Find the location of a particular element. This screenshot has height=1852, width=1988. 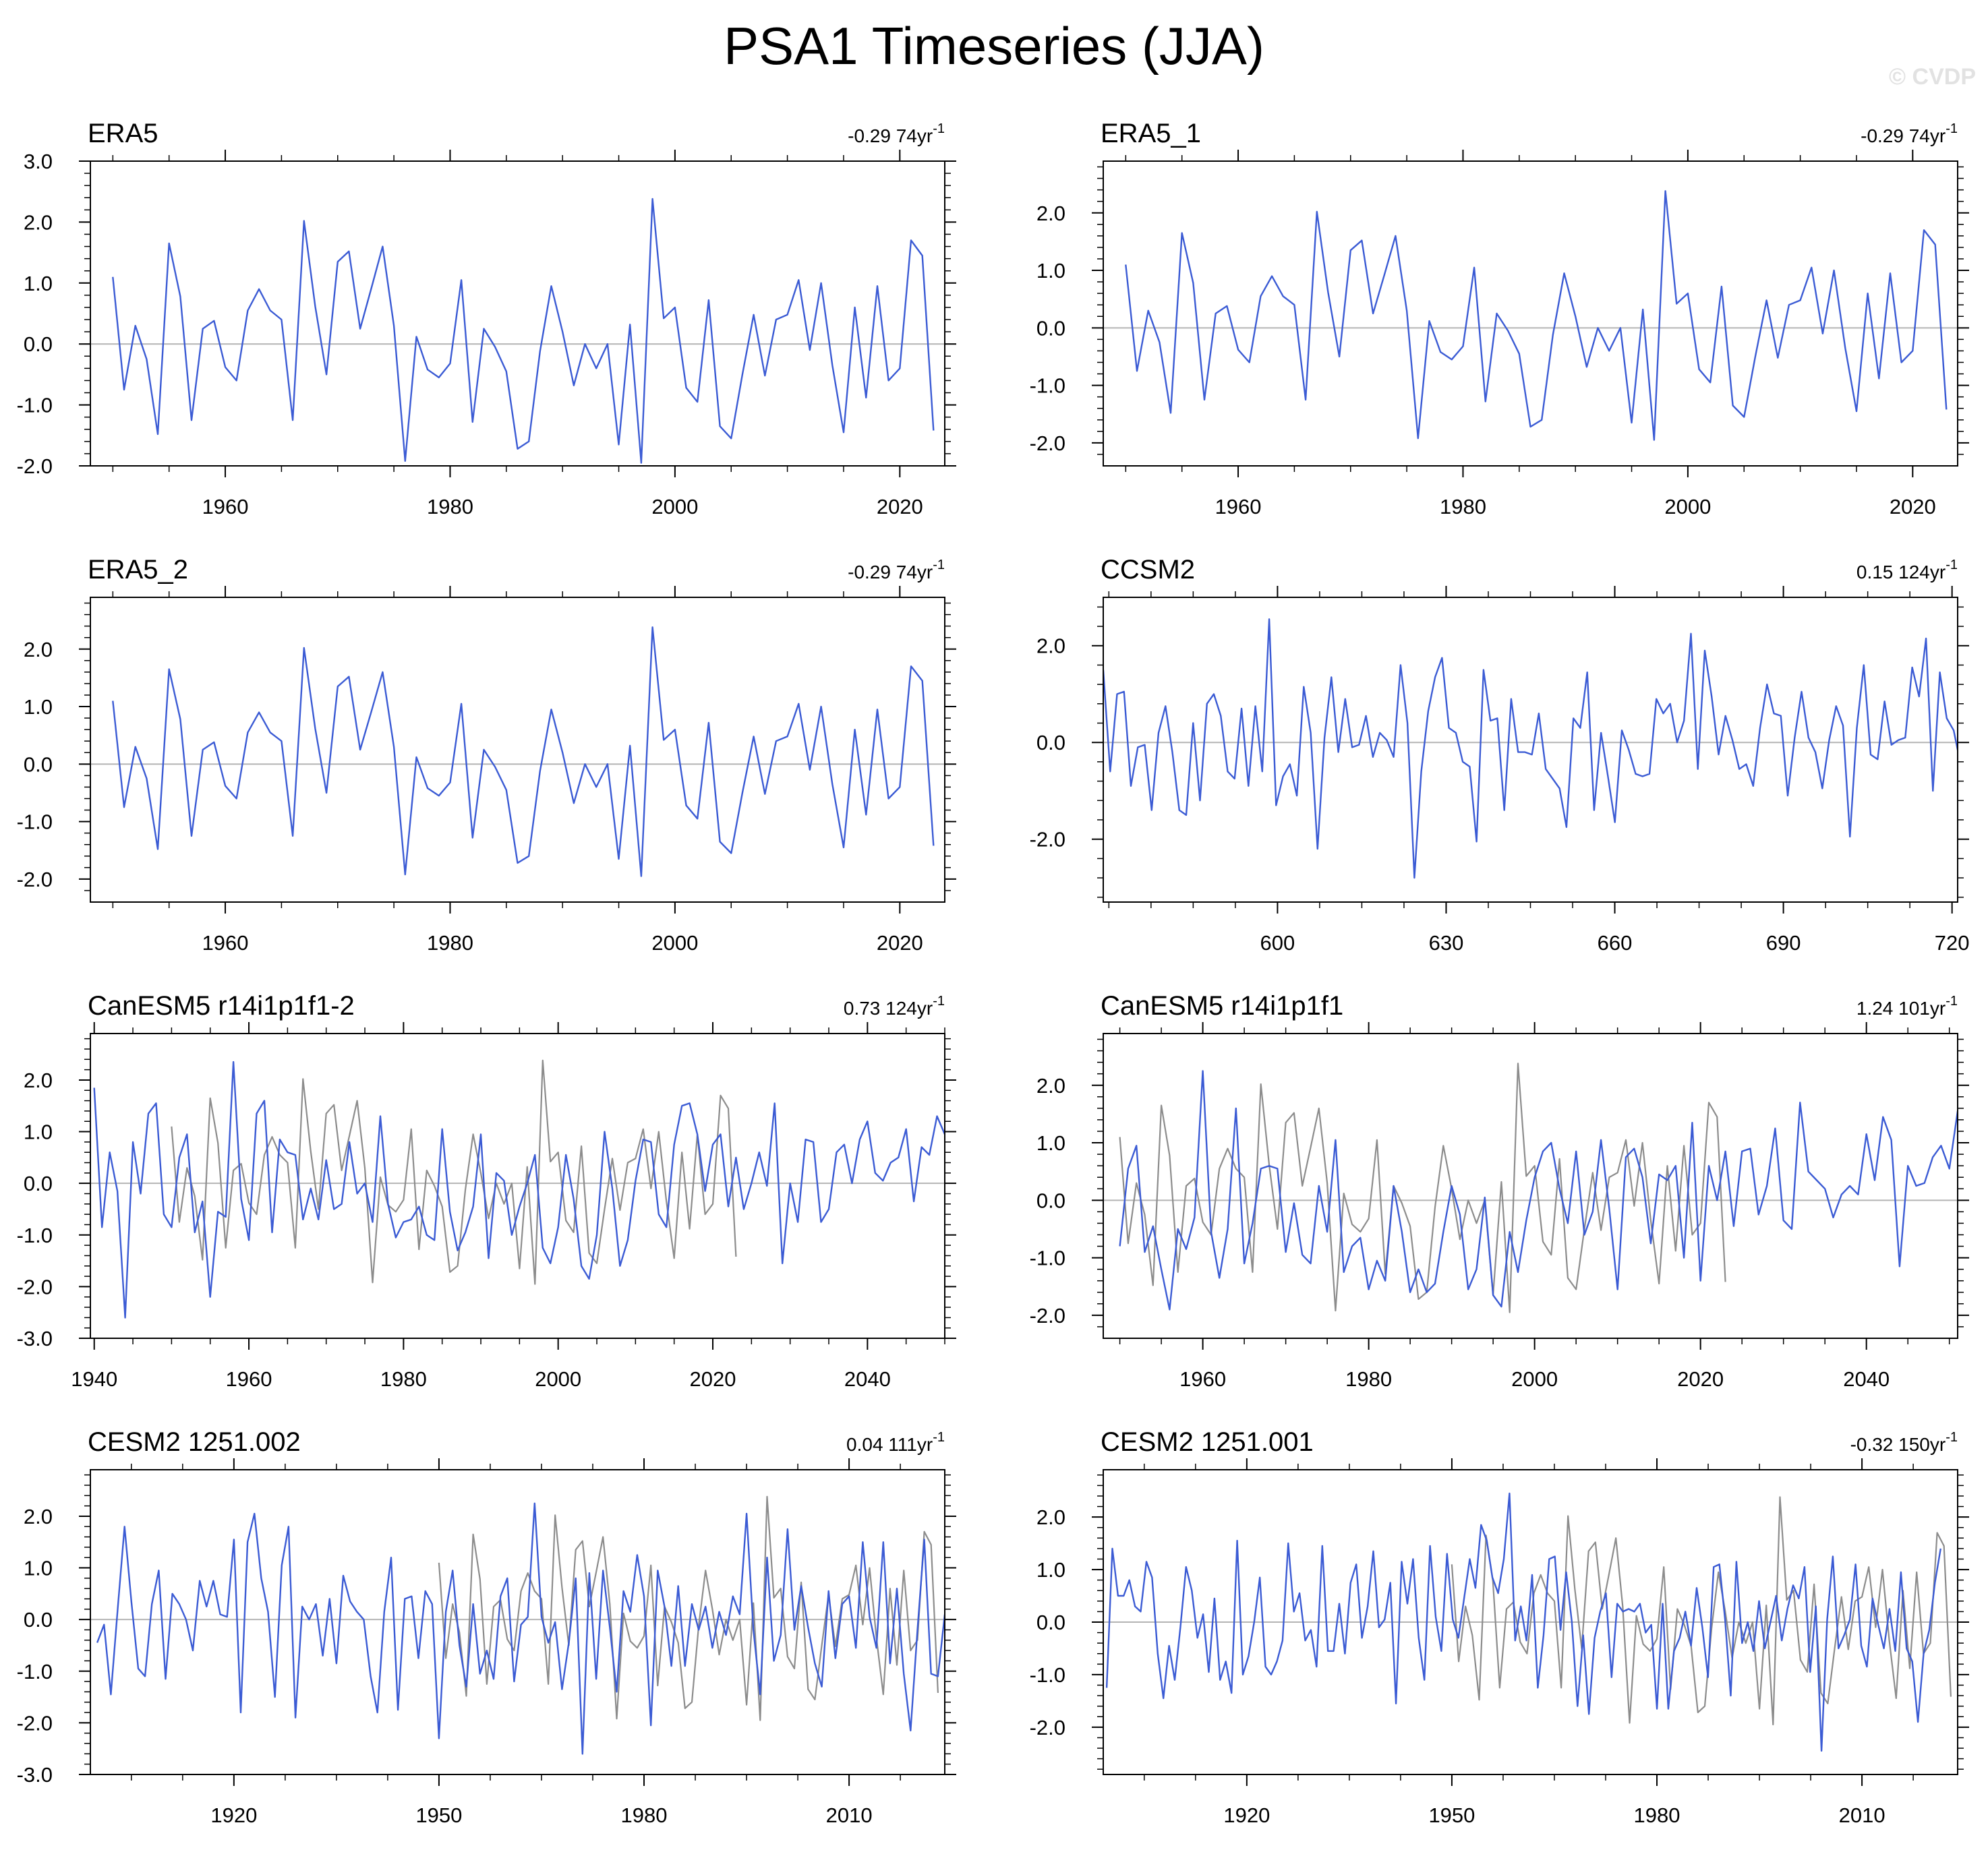

trend-label: 0.73 124yr-1 is located at coordinates (894, 1007).